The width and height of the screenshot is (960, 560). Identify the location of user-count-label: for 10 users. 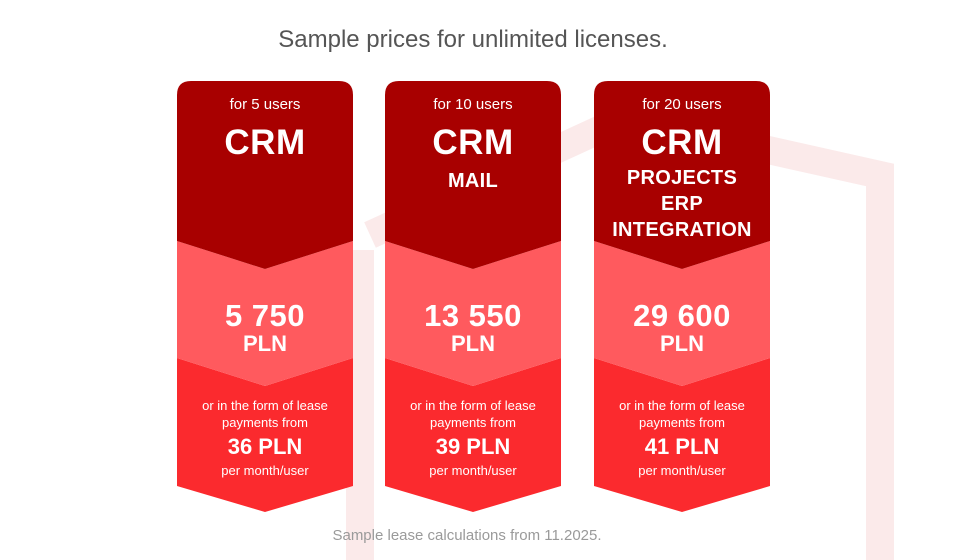
(473, 104).